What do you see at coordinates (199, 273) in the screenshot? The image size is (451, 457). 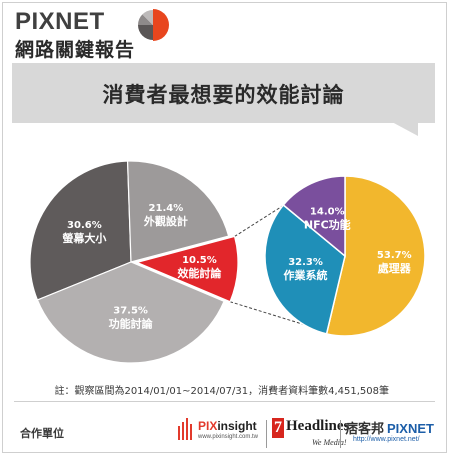 I see `slice-name-label: 效能討論` at bounding box center [199, 273].